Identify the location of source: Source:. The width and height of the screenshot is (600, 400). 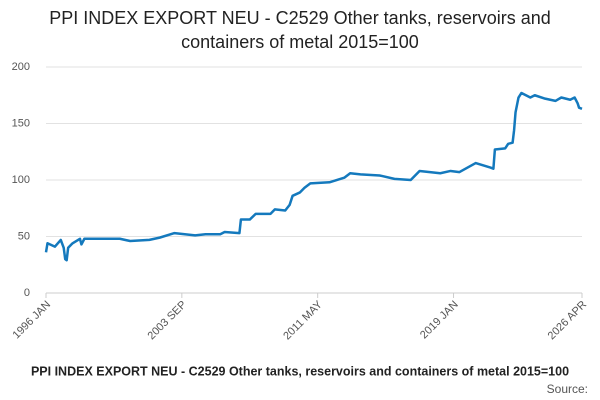
(567, 389).